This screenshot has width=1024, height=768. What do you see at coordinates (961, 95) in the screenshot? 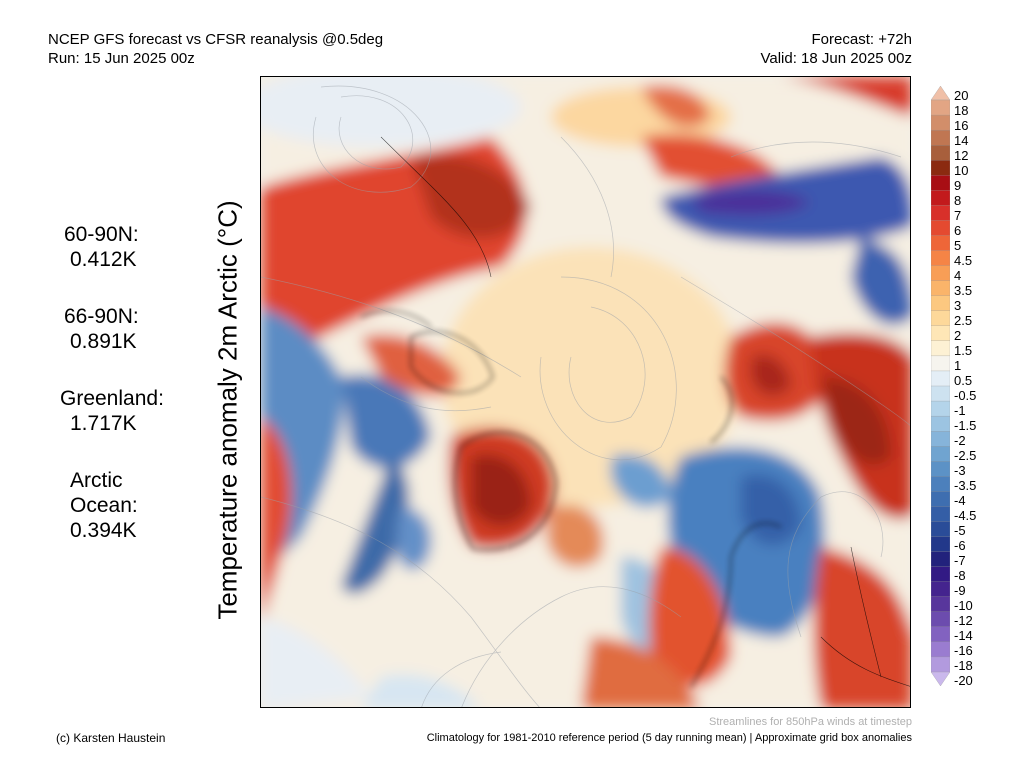
I see `colorbar-tick-label: 20` at bounding box center [961, 95].